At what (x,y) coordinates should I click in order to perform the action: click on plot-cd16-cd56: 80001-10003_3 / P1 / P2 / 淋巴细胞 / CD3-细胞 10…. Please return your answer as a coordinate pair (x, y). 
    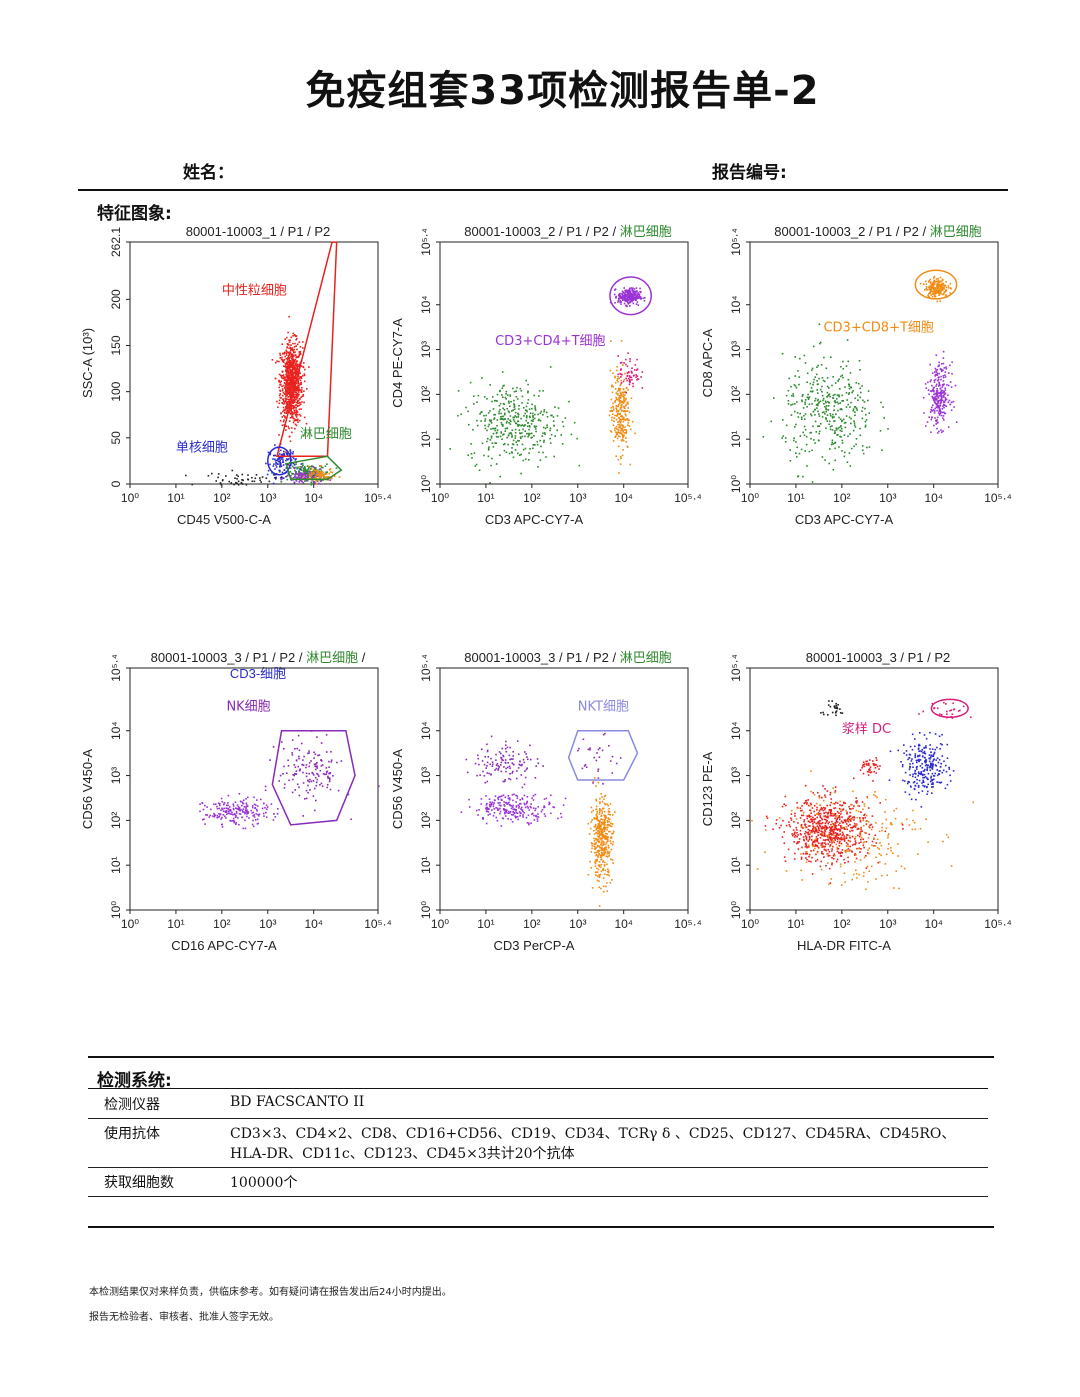
    Looking at the image, I should click on (258, 813).